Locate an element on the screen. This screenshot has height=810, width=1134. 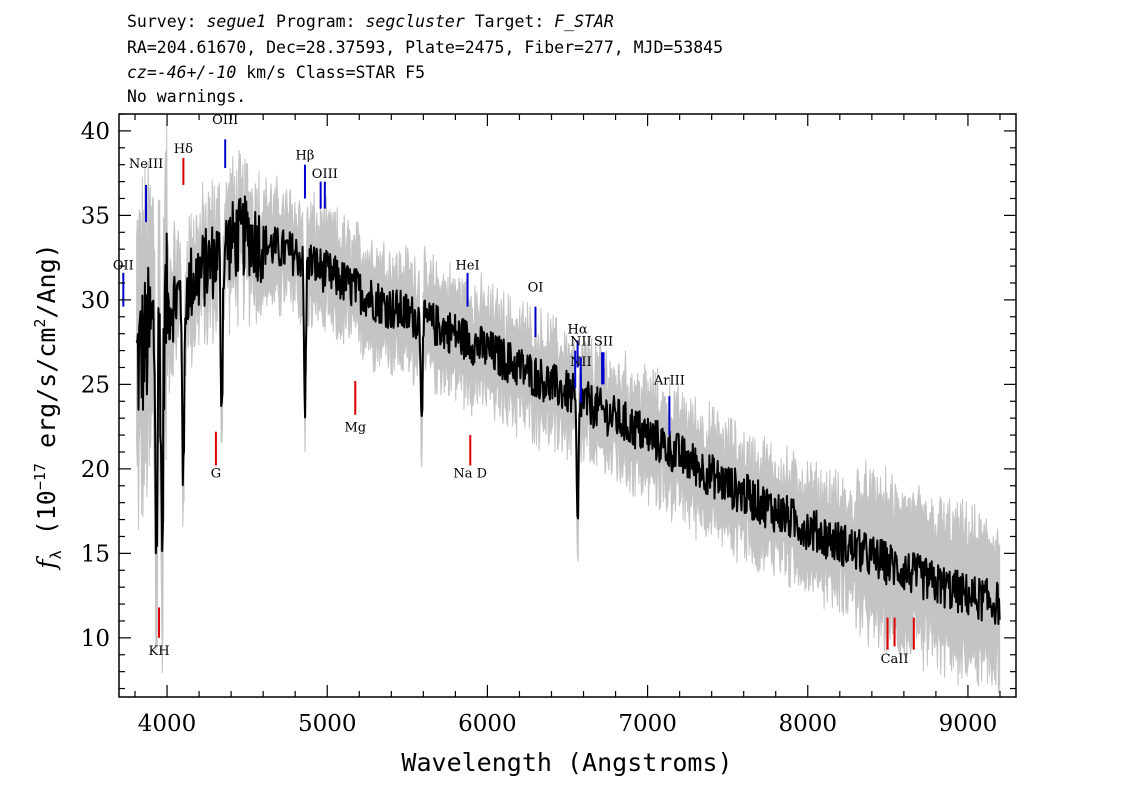
line-marker-label: G is located at coordinates (216, 473).